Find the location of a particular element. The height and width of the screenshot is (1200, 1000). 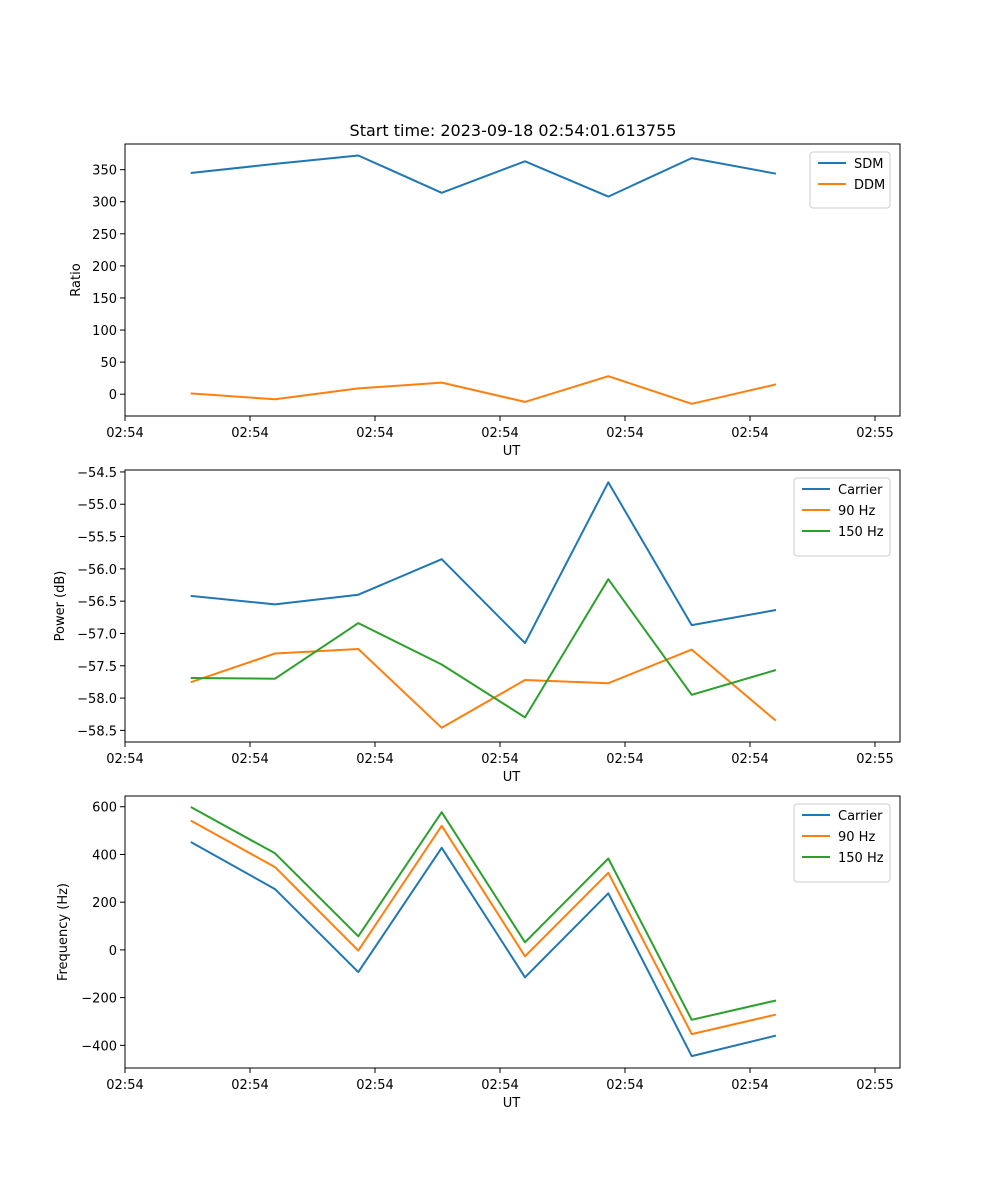

y-tick-label: 350 is located at coordinates (104, 171).